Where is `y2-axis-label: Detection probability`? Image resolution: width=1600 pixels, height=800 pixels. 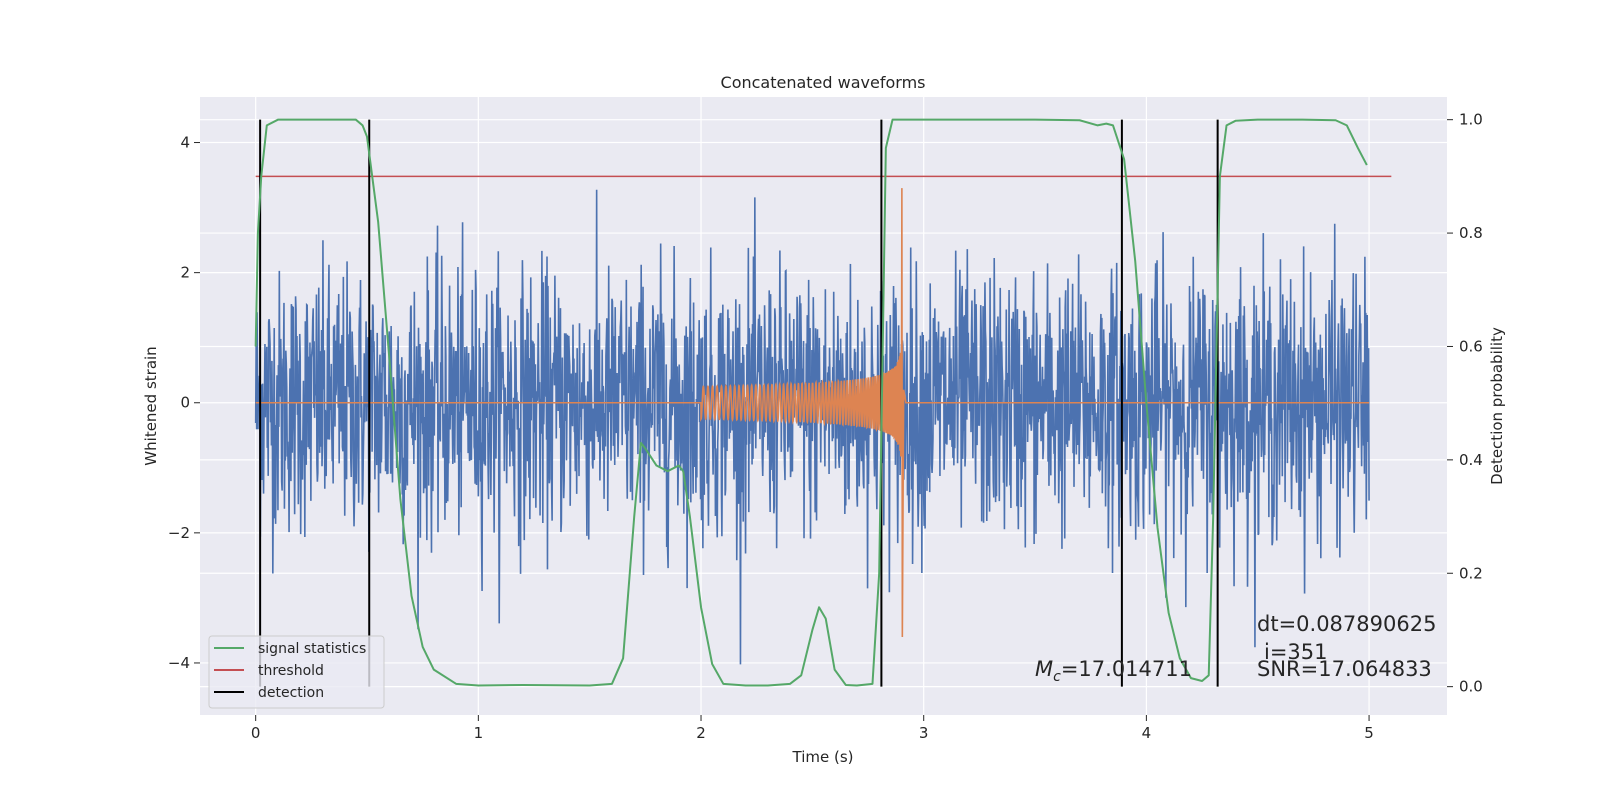
y2-axis-label: Detection probability is located at coordinates (1497, 406).